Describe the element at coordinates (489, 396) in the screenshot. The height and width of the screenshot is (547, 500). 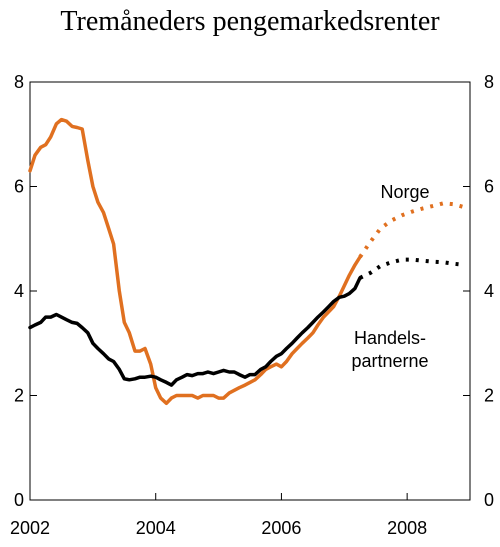
I see `y-tick-label-right: 2` at that location.